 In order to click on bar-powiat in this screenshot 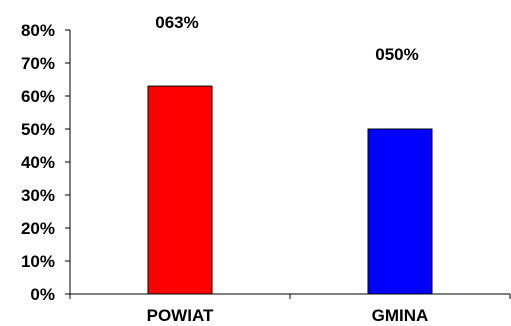, I will do `click(180, 190)`.